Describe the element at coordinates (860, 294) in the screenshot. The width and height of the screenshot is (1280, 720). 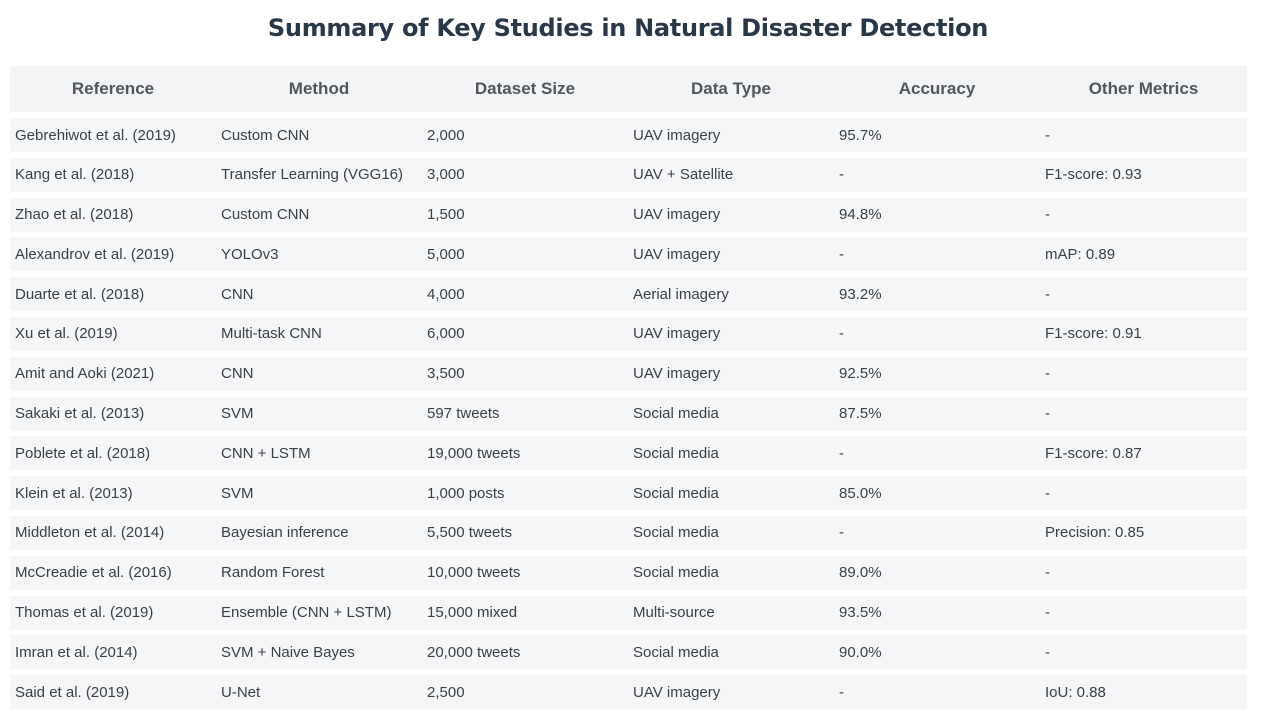
I see `accuracy-cell: 93.2%` at that location.